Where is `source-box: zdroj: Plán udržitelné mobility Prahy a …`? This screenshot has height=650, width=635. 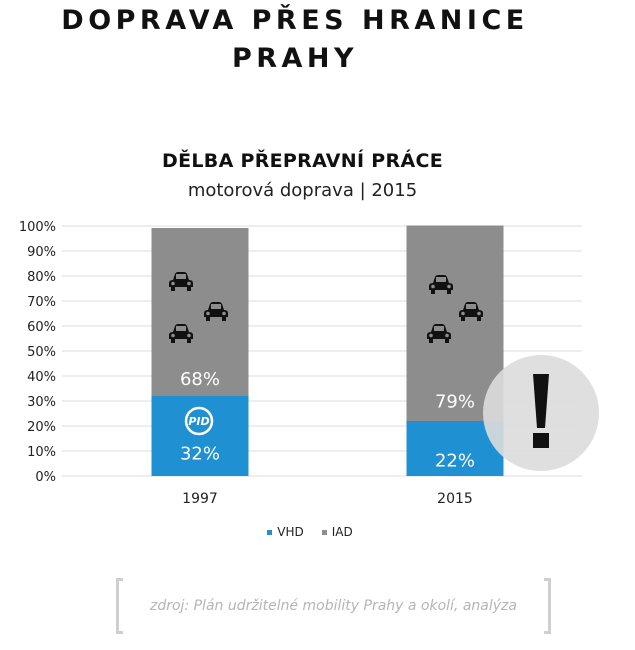 source-box: zdroj: Plán udržitelné mobility Prahy a … is located at coordinates (333, 606).